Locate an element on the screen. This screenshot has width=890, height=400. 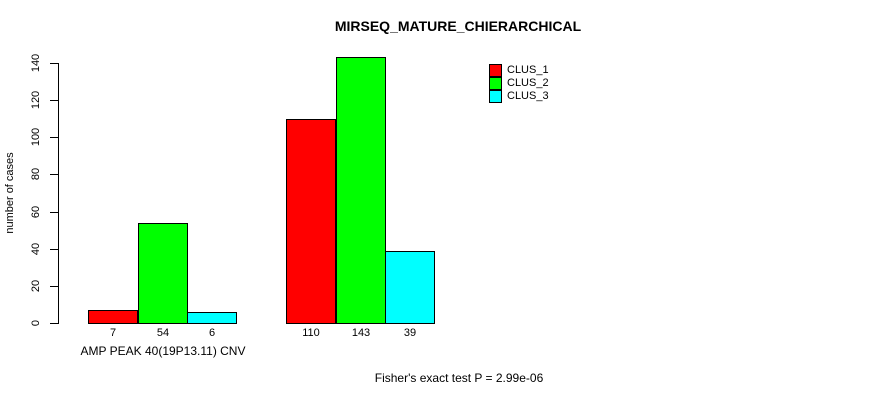
bar-value-label: 6 is located at coordinates (212, 333).